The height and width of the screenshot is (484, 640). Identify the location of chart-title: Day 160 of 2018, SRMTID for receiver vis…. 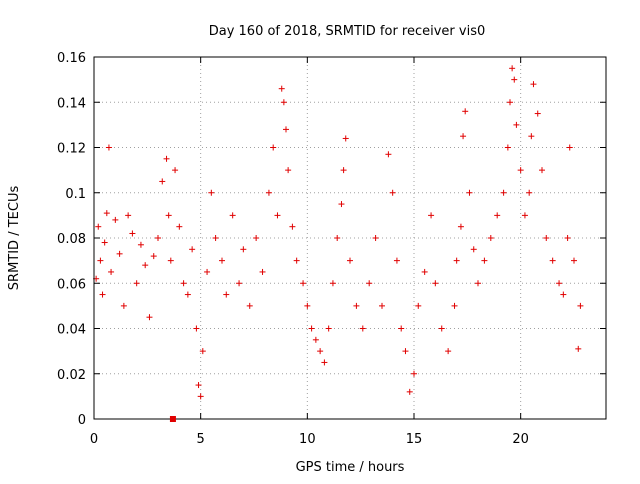
(347, 31).